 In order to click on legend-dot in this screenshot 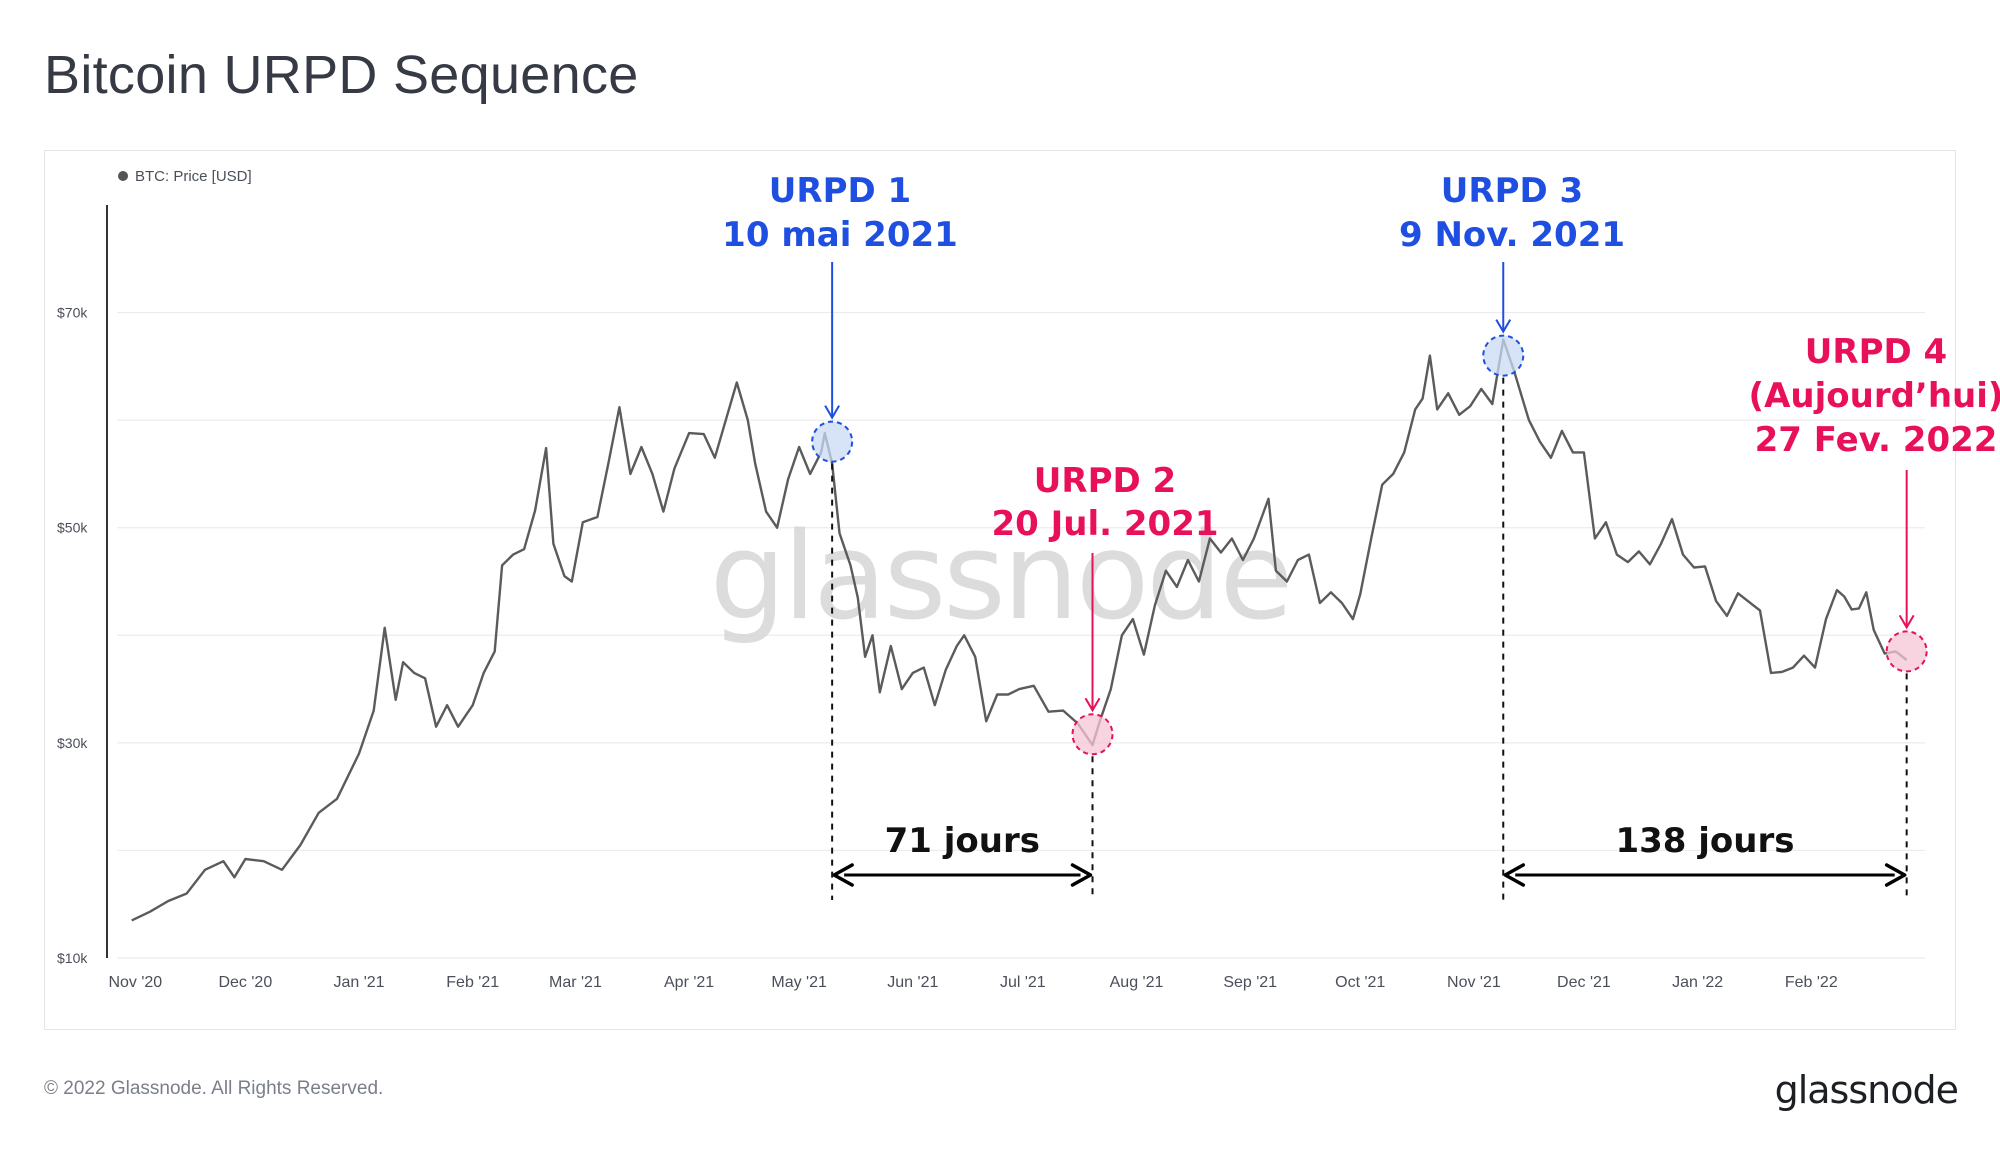, I will do `click(123, 176)`.